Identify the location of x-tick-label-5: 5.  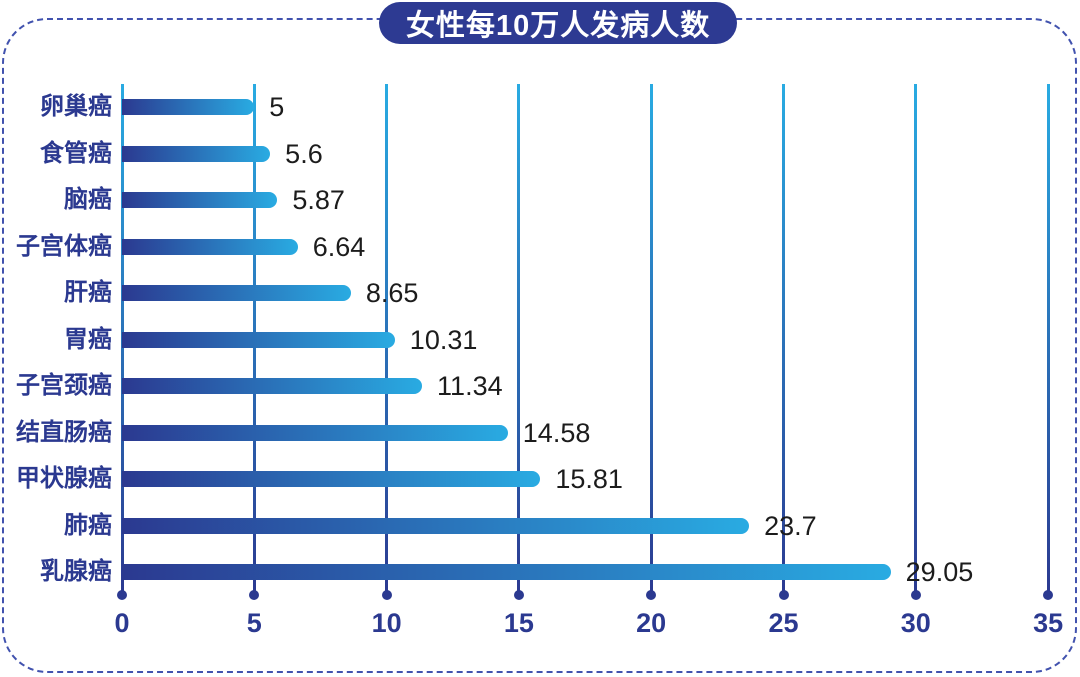
(254, 623).